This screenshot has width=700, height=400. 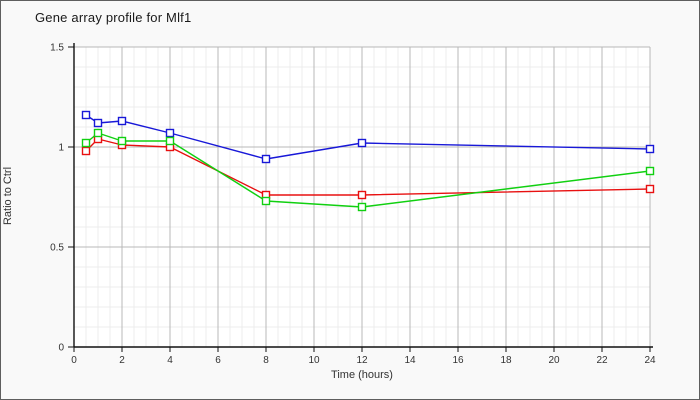 What do you see at coordinates (218, 360) in the screenshot?
I see `x-tick-label: 6` at bounding box center [218, 360].